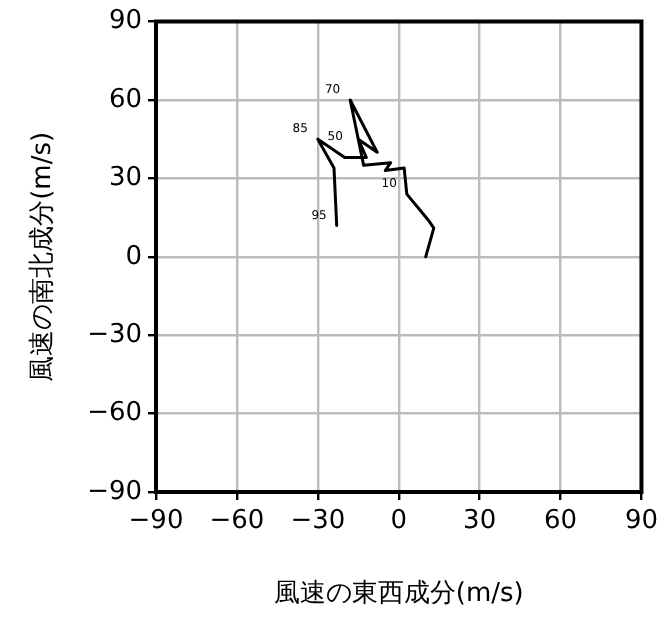 This screenshot has width=664, height=638. I want to click on x-axis-title: 風速の東西成分(m/s), so click(398, 594).